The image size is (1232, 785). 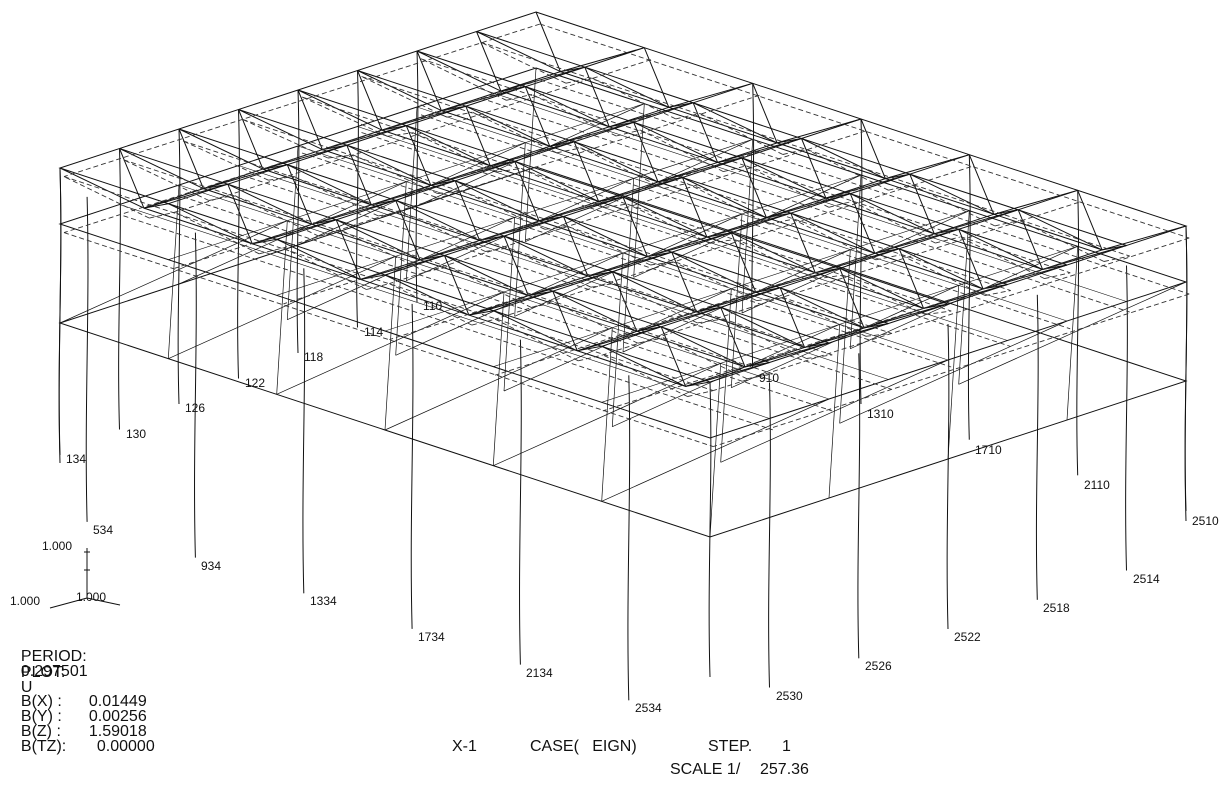 What do you see at coordinates (117, 716) in the screenshot?
I see `by-value: 0.00256` at bounding box center [117, 716].